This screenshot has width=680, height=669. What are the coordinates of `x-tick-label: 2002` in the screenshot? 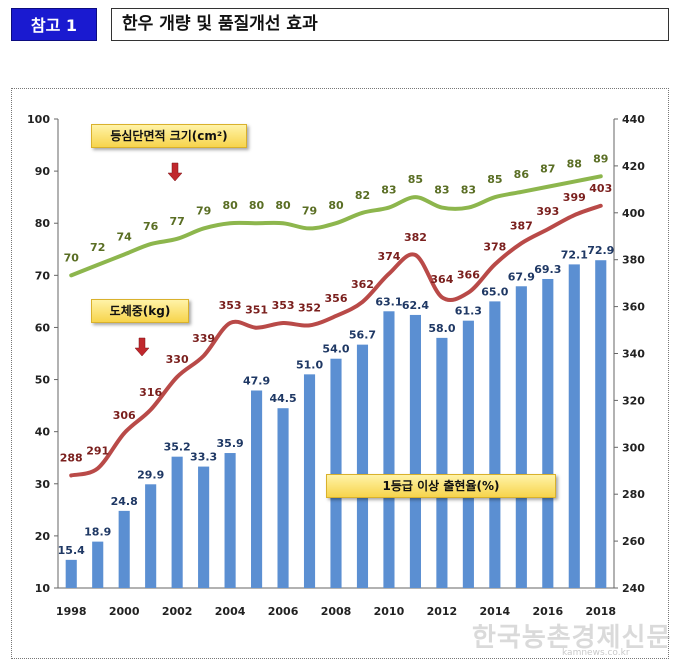 It's located at (177, 611).